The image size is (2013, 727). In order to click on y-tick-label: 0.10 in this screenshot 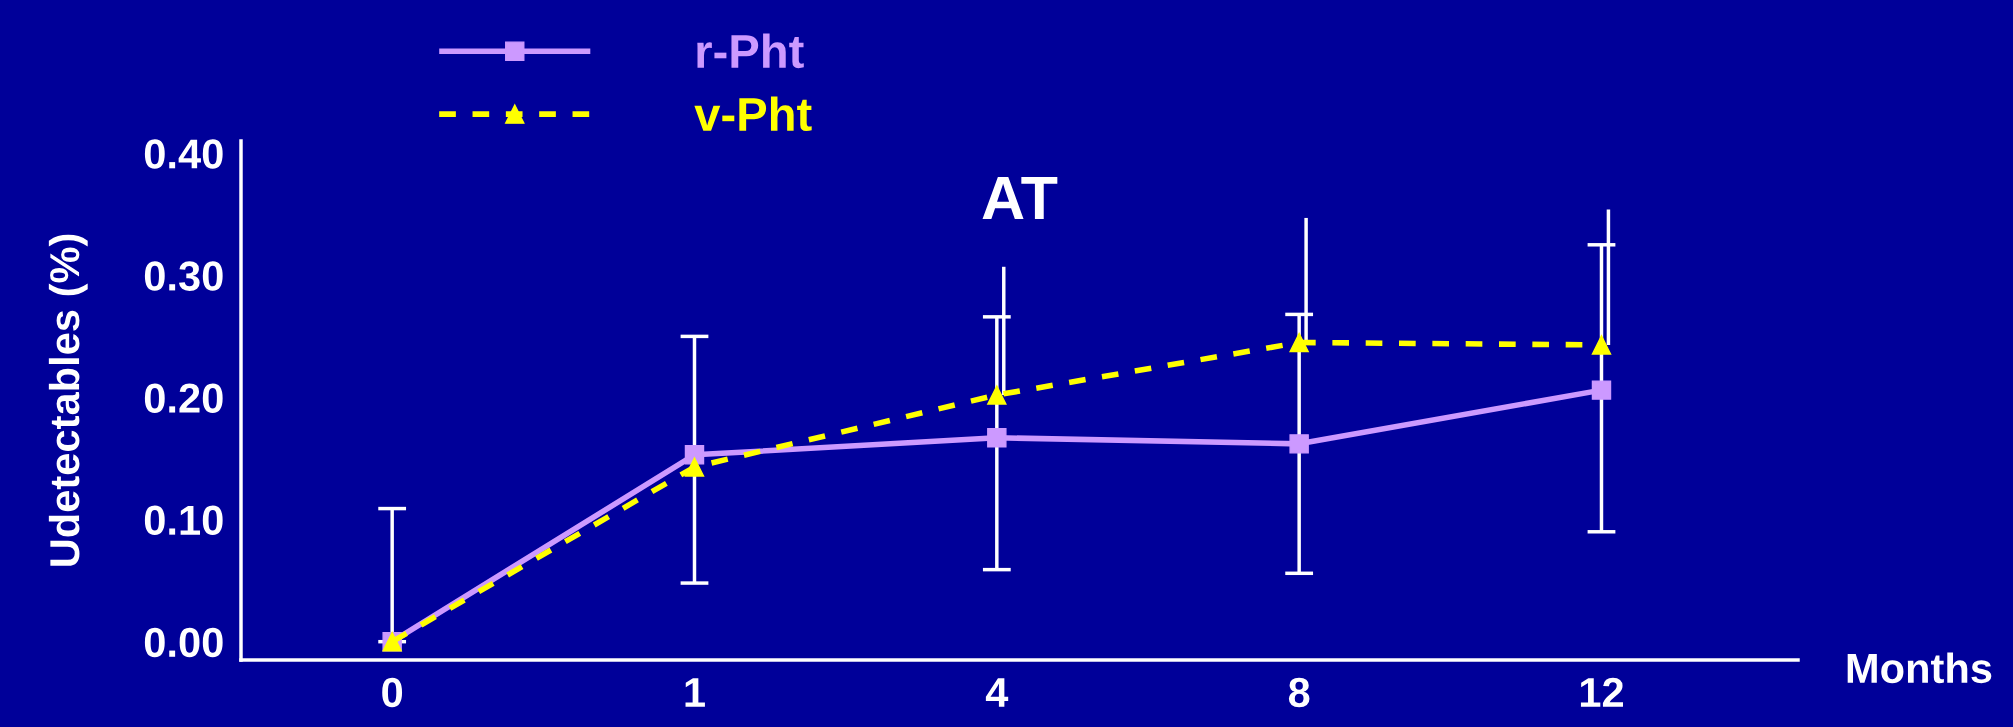, I will do `click(183, 520)`.